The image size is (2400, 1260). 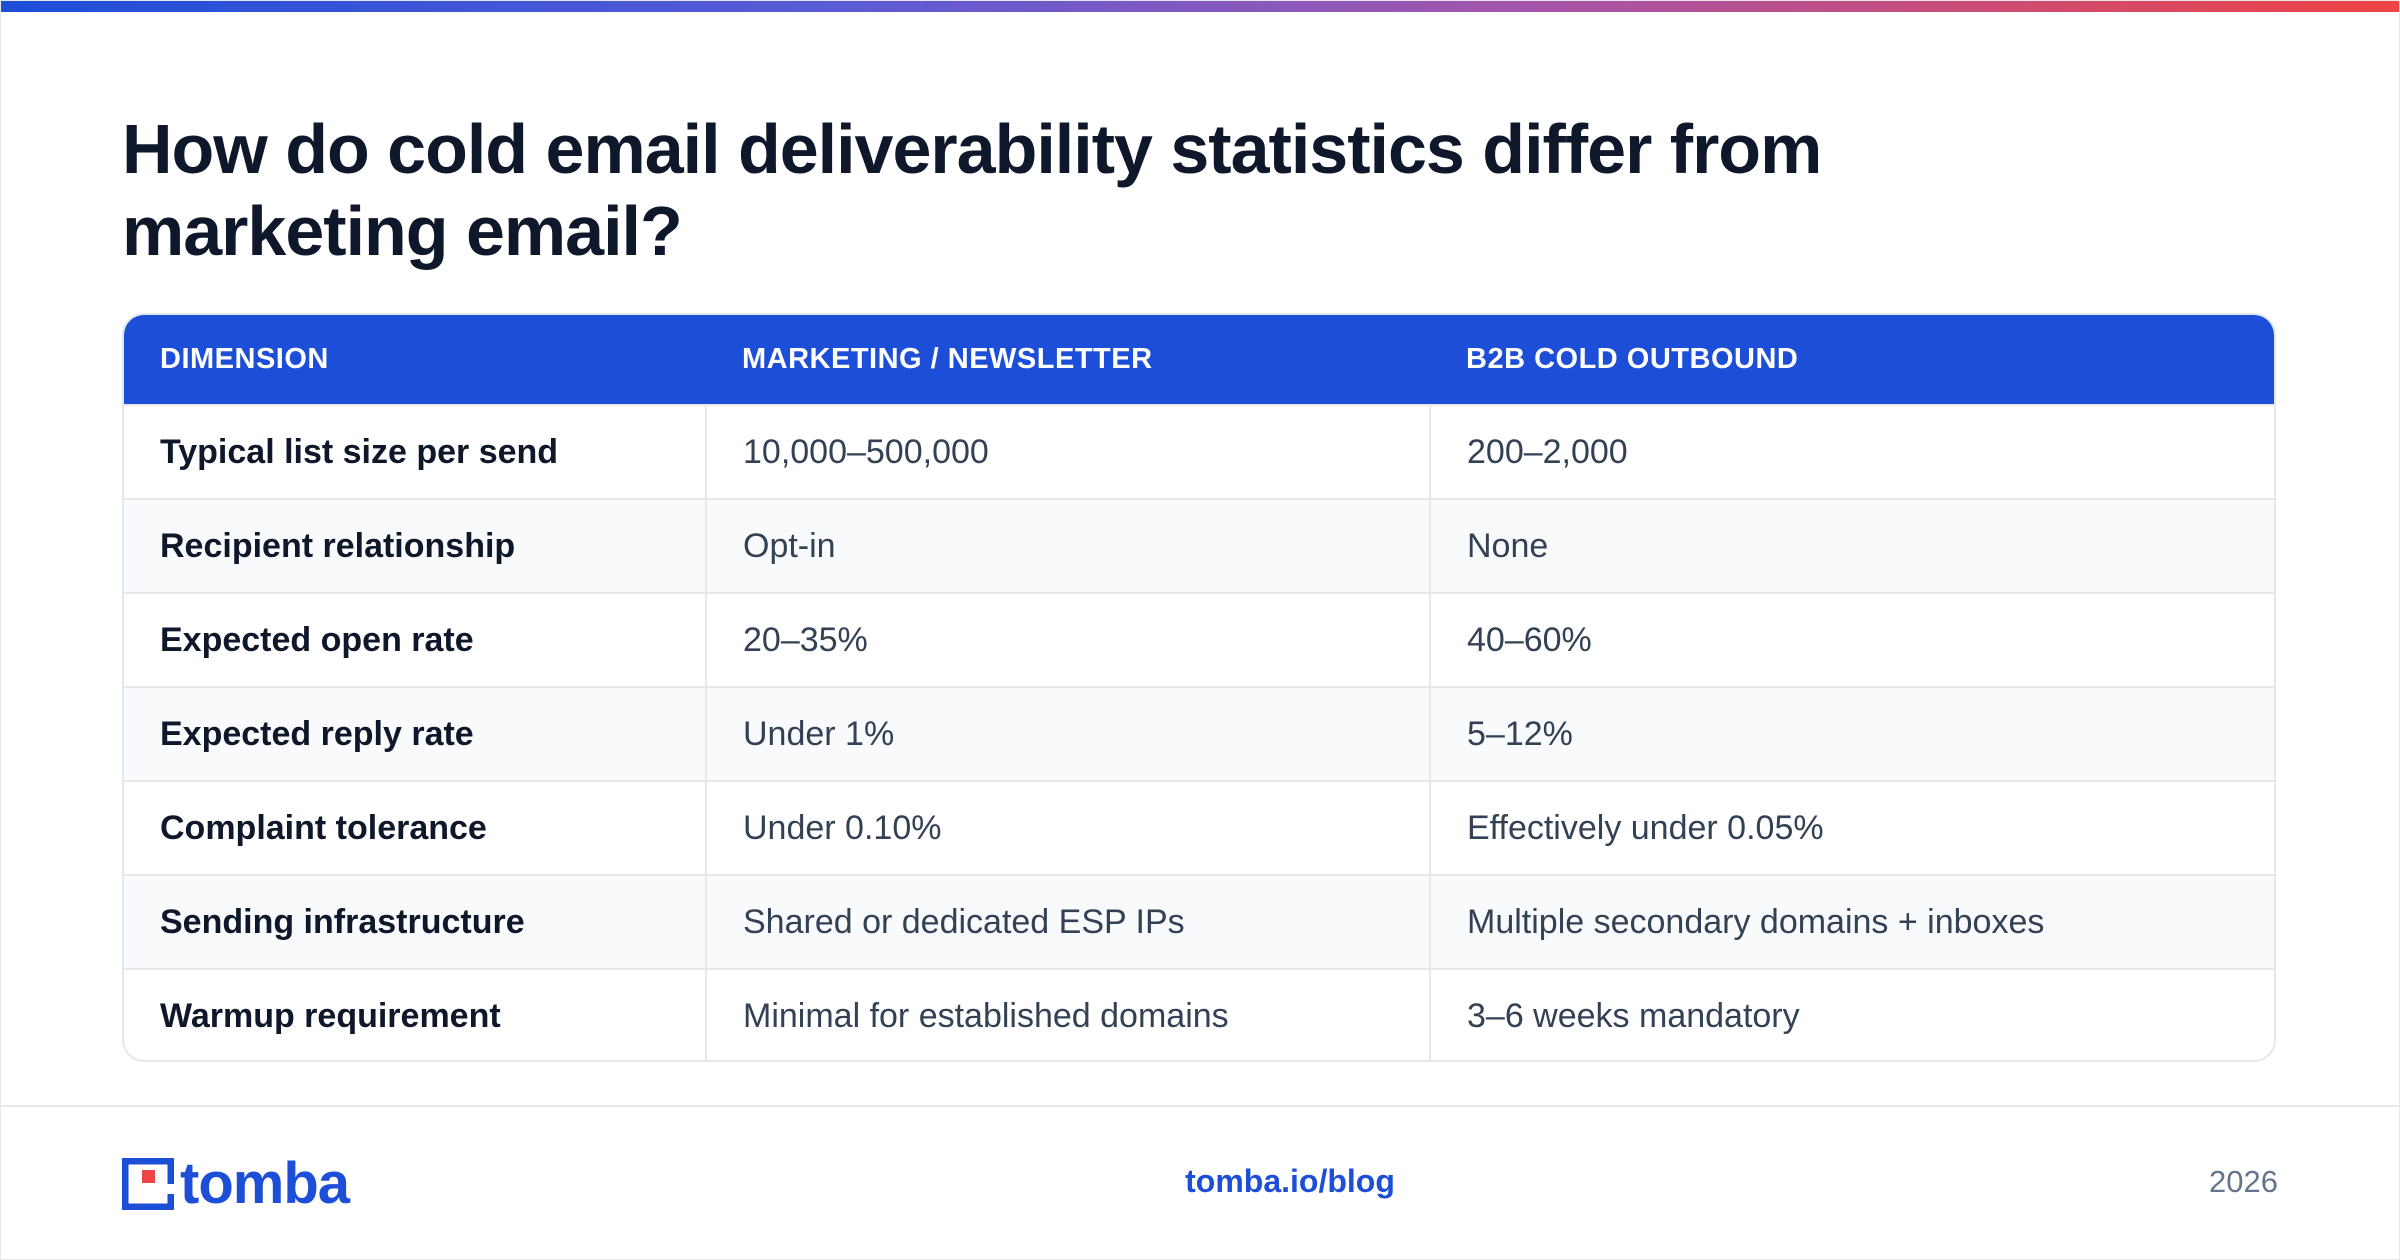 What do you see at coordinates (1851, 1014) in the screenshot?
I see `row-cold-value: 3–6 weeks mandatory` at bounding box center [1851, 1014].